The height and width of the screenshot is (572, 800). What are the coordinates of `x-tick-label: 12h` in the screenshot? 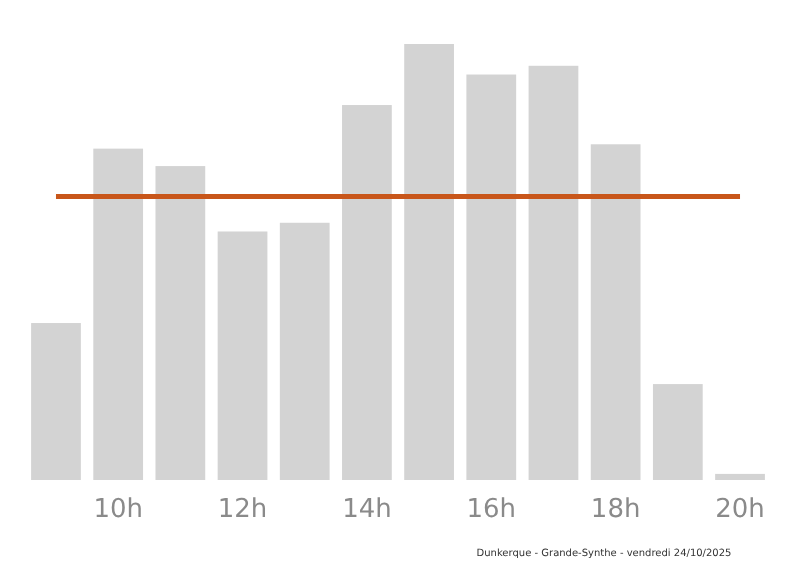 It's located at (242, 510).